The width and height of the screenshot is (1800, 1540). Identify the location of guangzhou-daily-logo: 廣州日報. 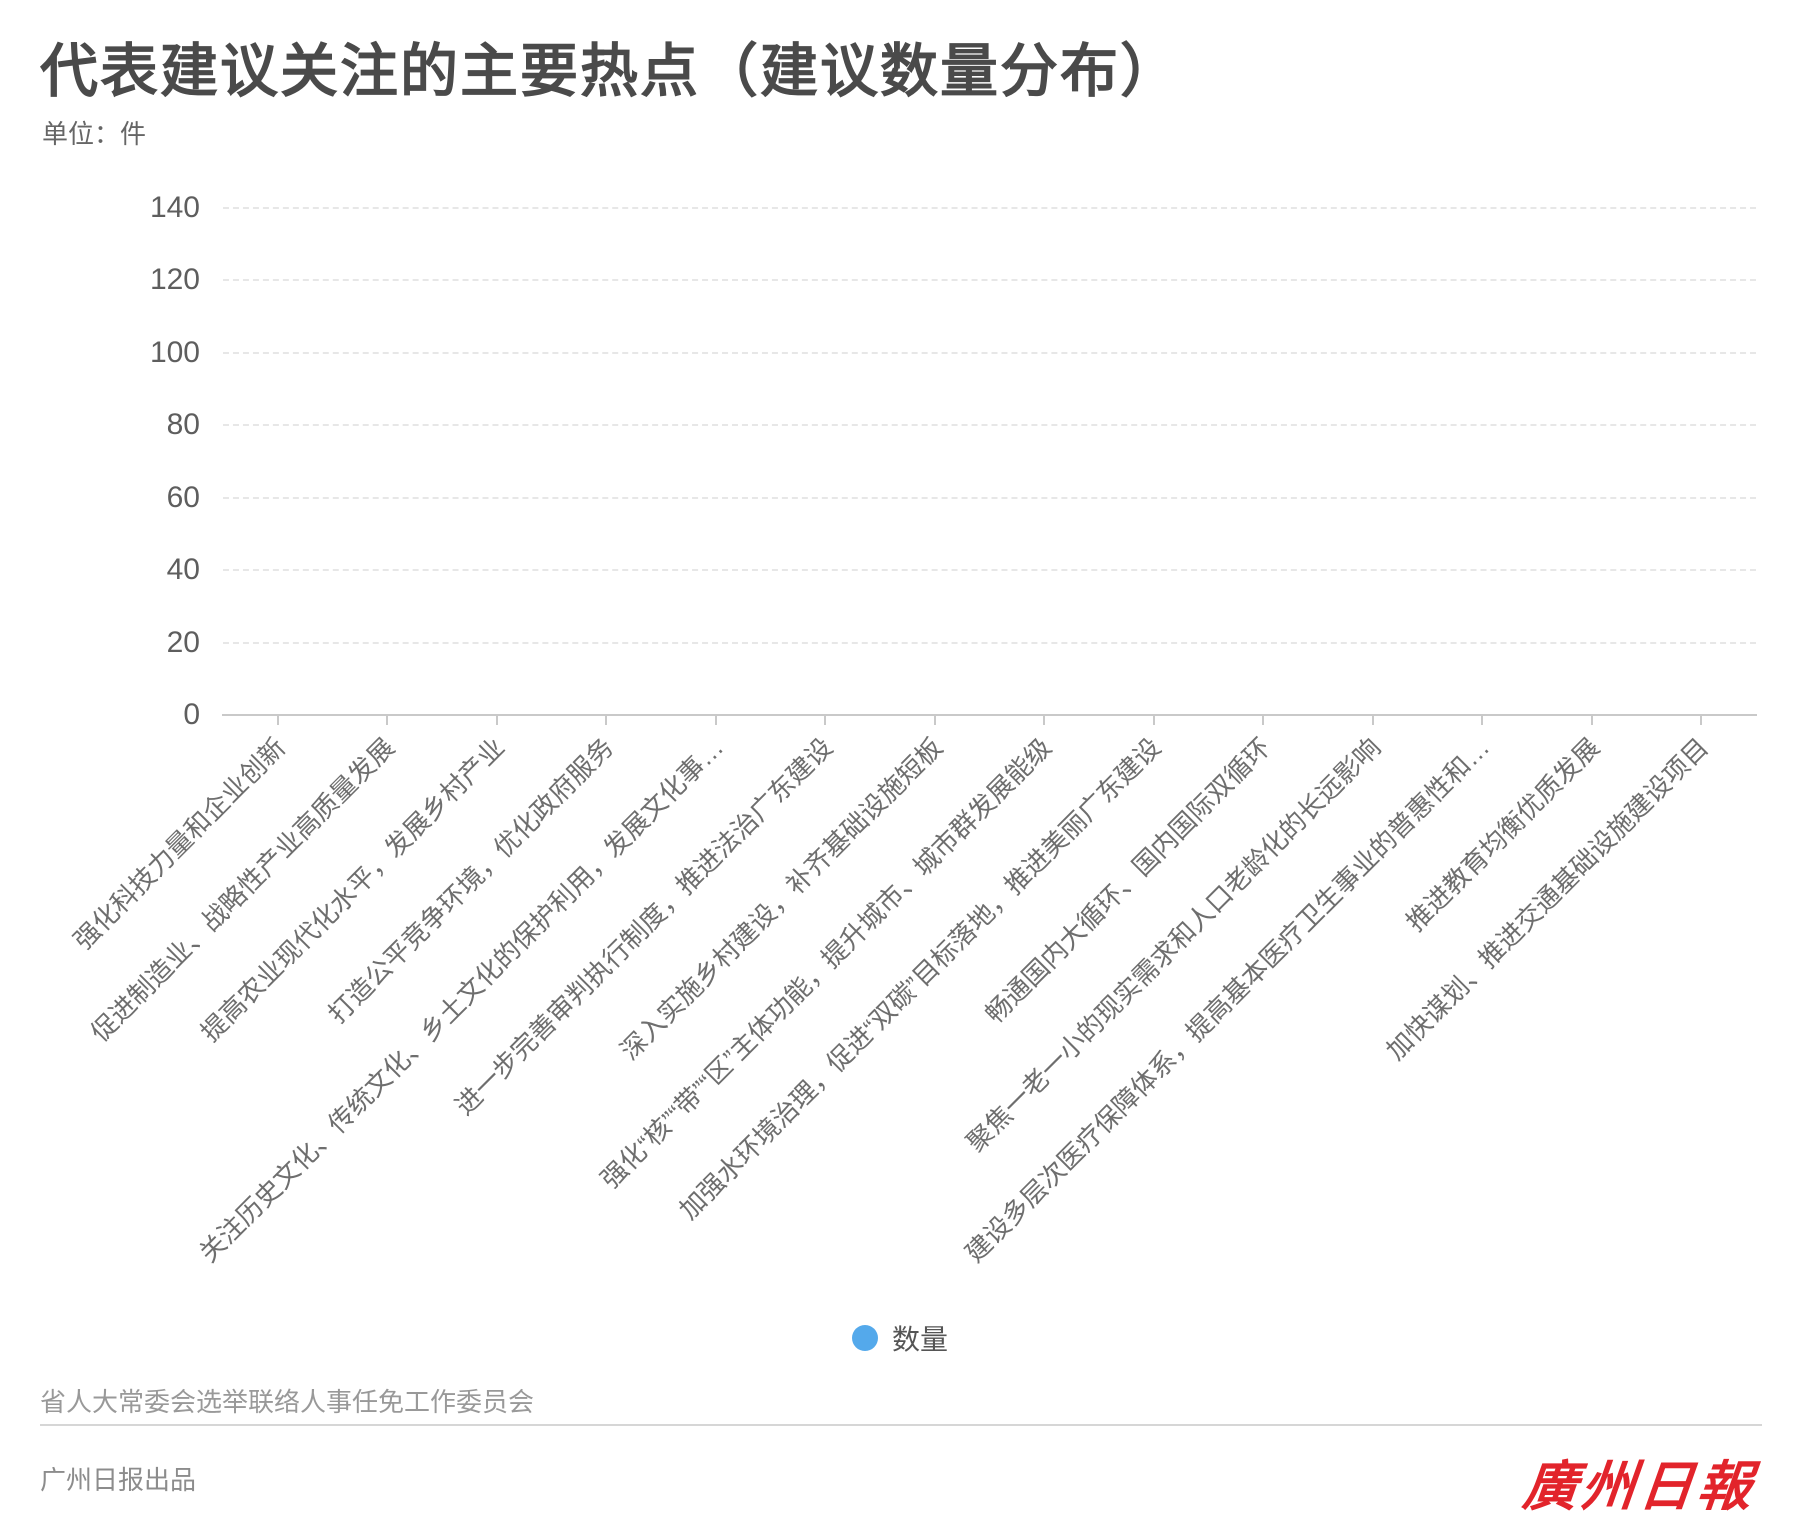
(1639, 1487).